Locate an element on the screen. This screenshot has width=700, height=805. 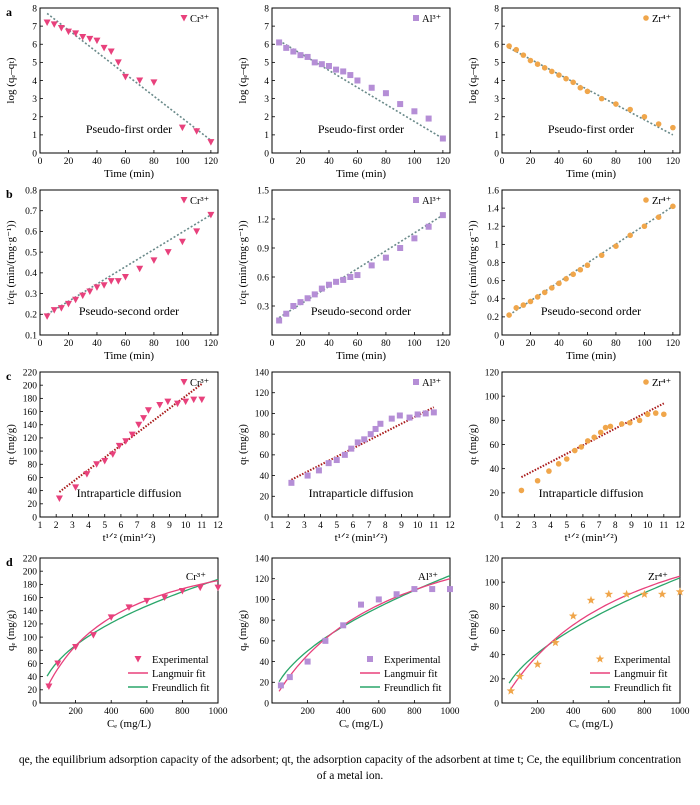
x-tick-label: 120 is located at coordinates (211, 162).